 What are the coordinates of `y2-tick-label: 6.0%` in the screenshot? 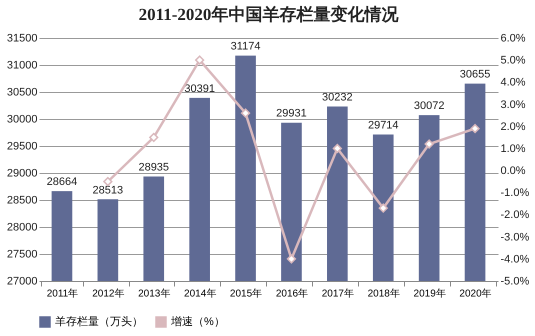 It's located at (513, 38).